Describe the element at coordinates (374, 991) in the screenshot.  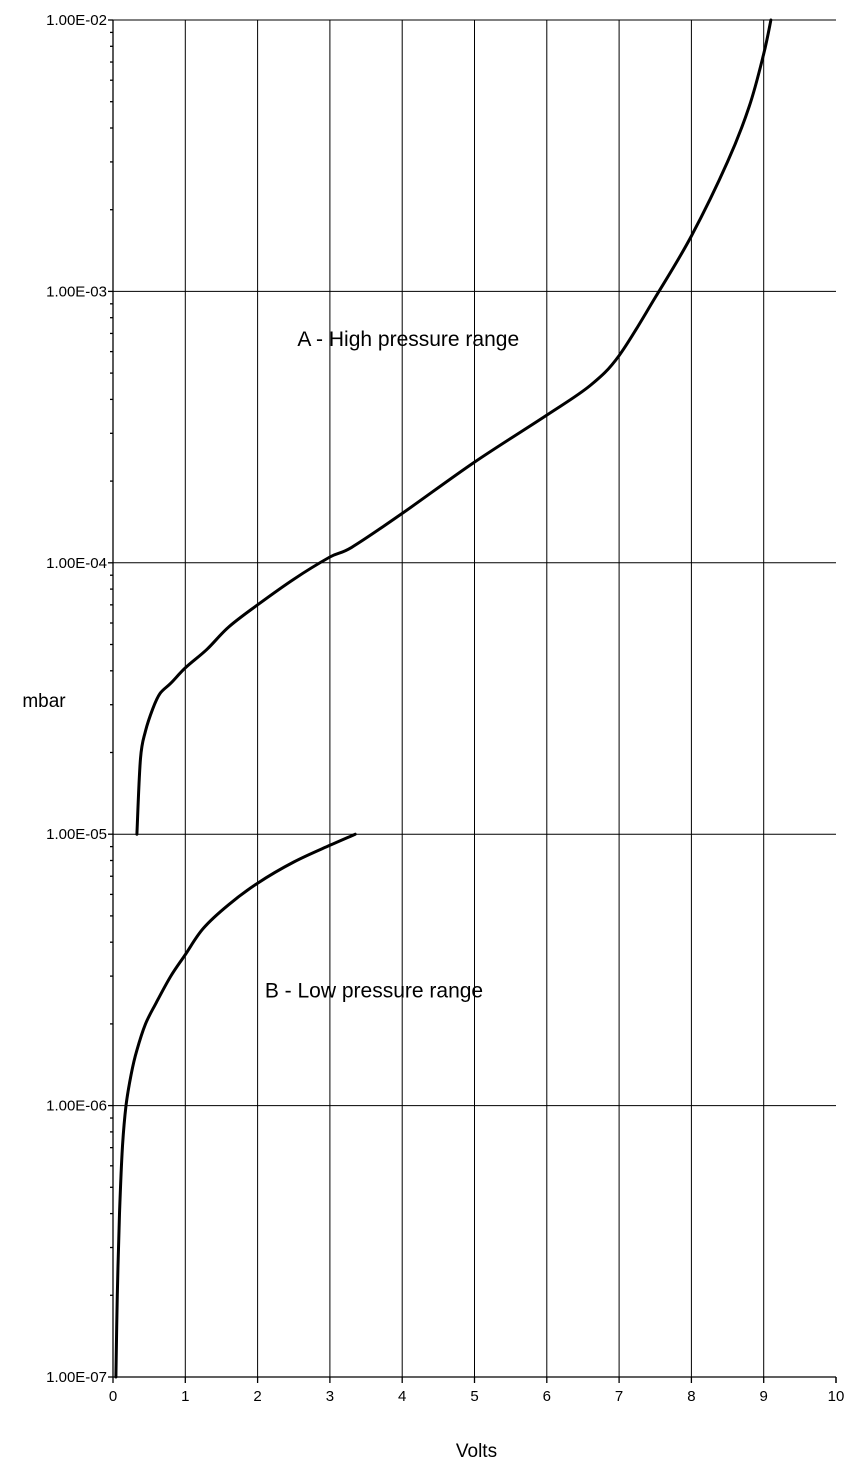
I see `curve-annotation-b: B - Low pressure range` at that location.